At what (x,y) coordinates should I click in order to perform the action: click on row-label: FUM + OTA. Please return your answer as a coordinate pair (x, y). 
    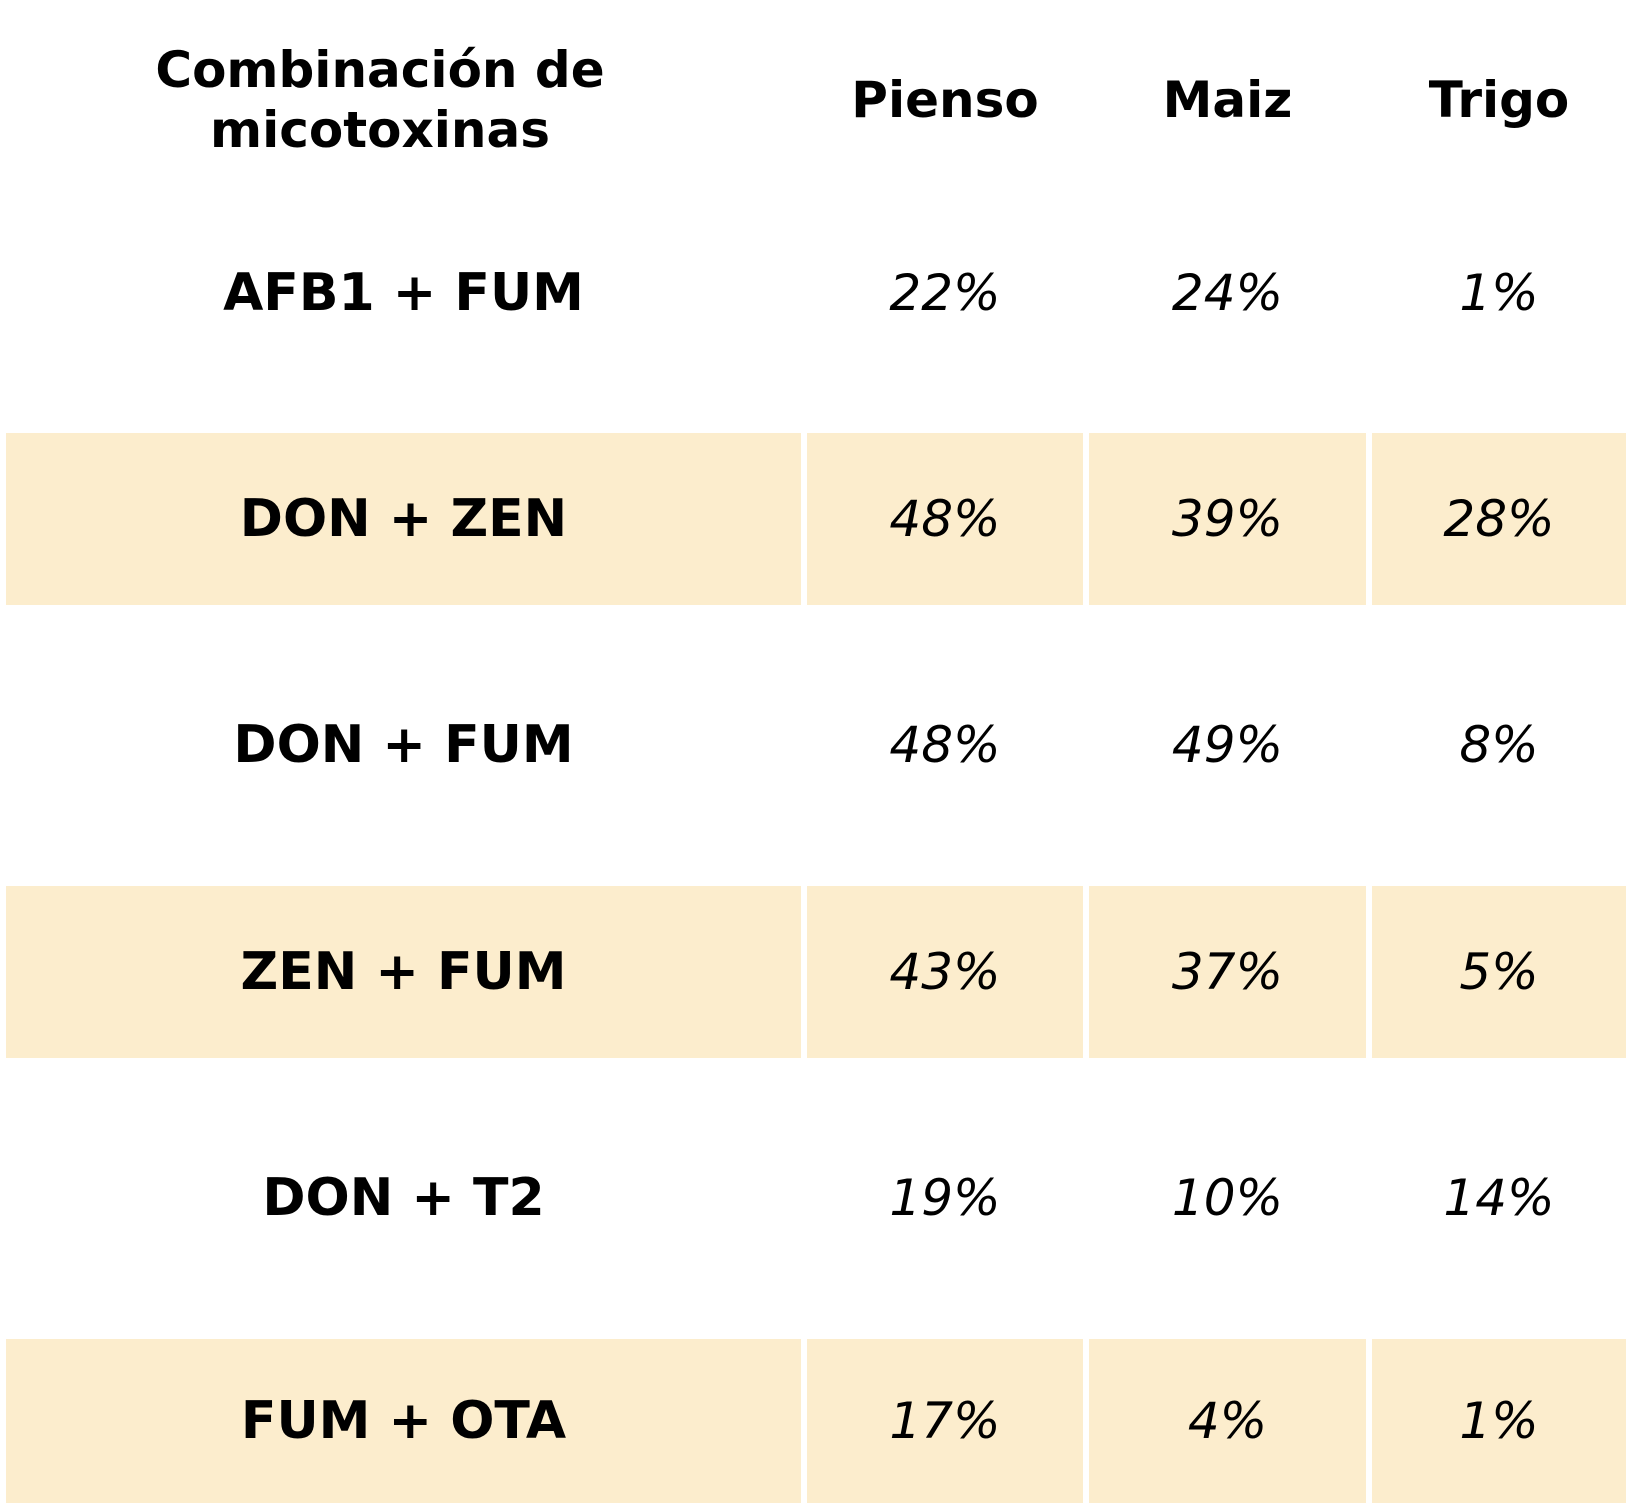
    Looking at the image, I should click on (403, 1421).